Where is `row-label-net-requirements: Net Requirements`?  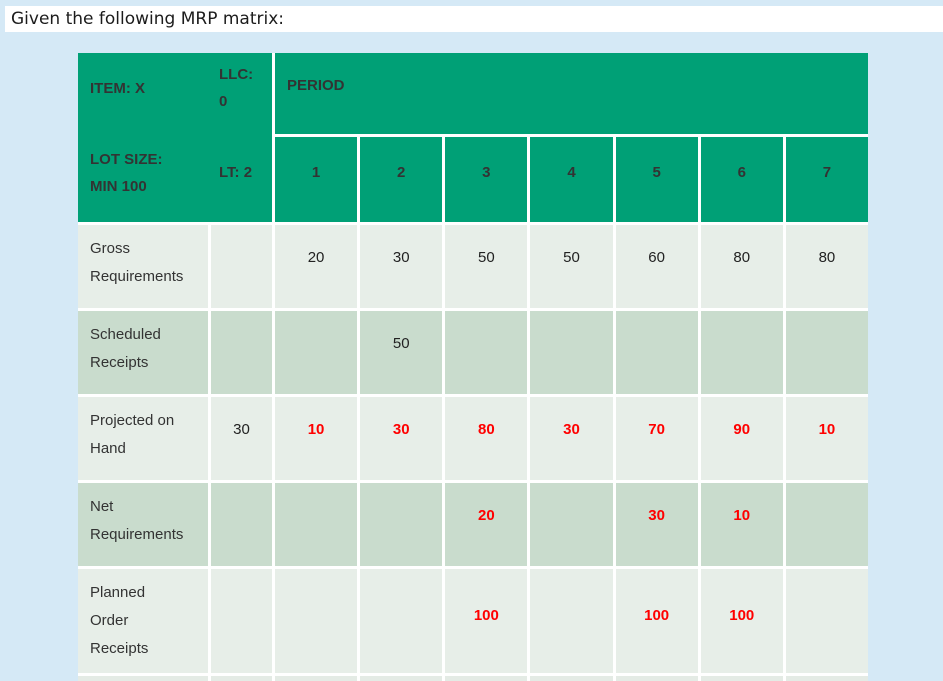 row-label-net-requirements: Net Requirements is located at coordinates (143, 524).